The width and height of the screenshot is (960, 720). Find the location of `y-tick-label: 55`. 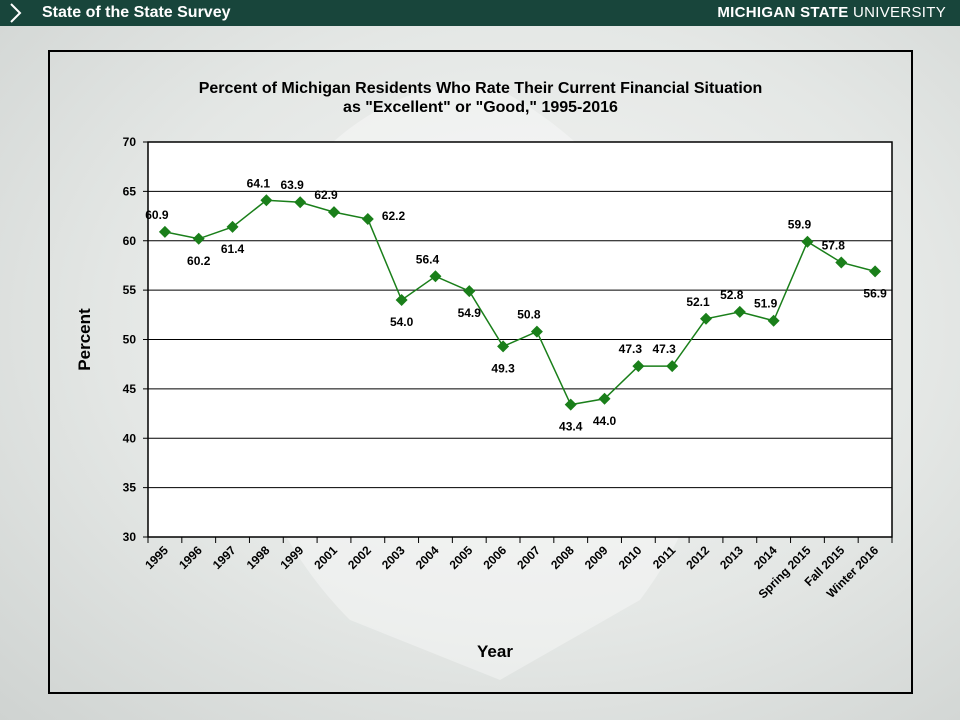

y-tick-label: 55 is located at coordinates (130, 290).